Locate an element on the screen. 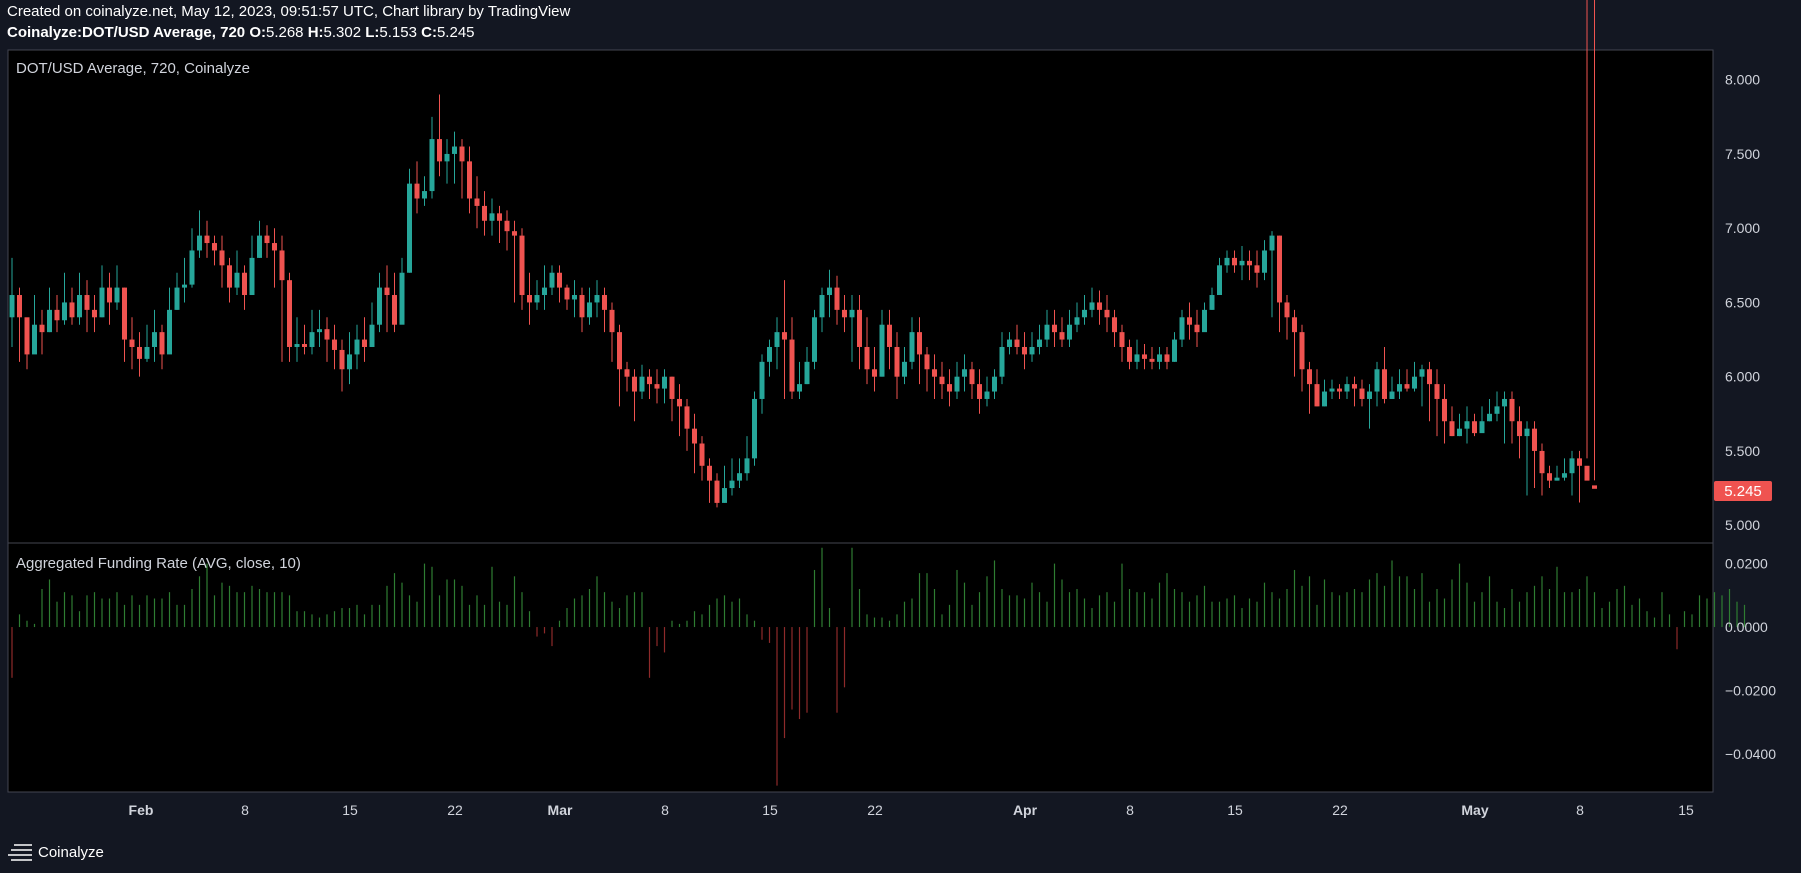 This screenshot has height=873, width=1801. last-price-tag: 5.245 is located at coordinates (1743, 491).